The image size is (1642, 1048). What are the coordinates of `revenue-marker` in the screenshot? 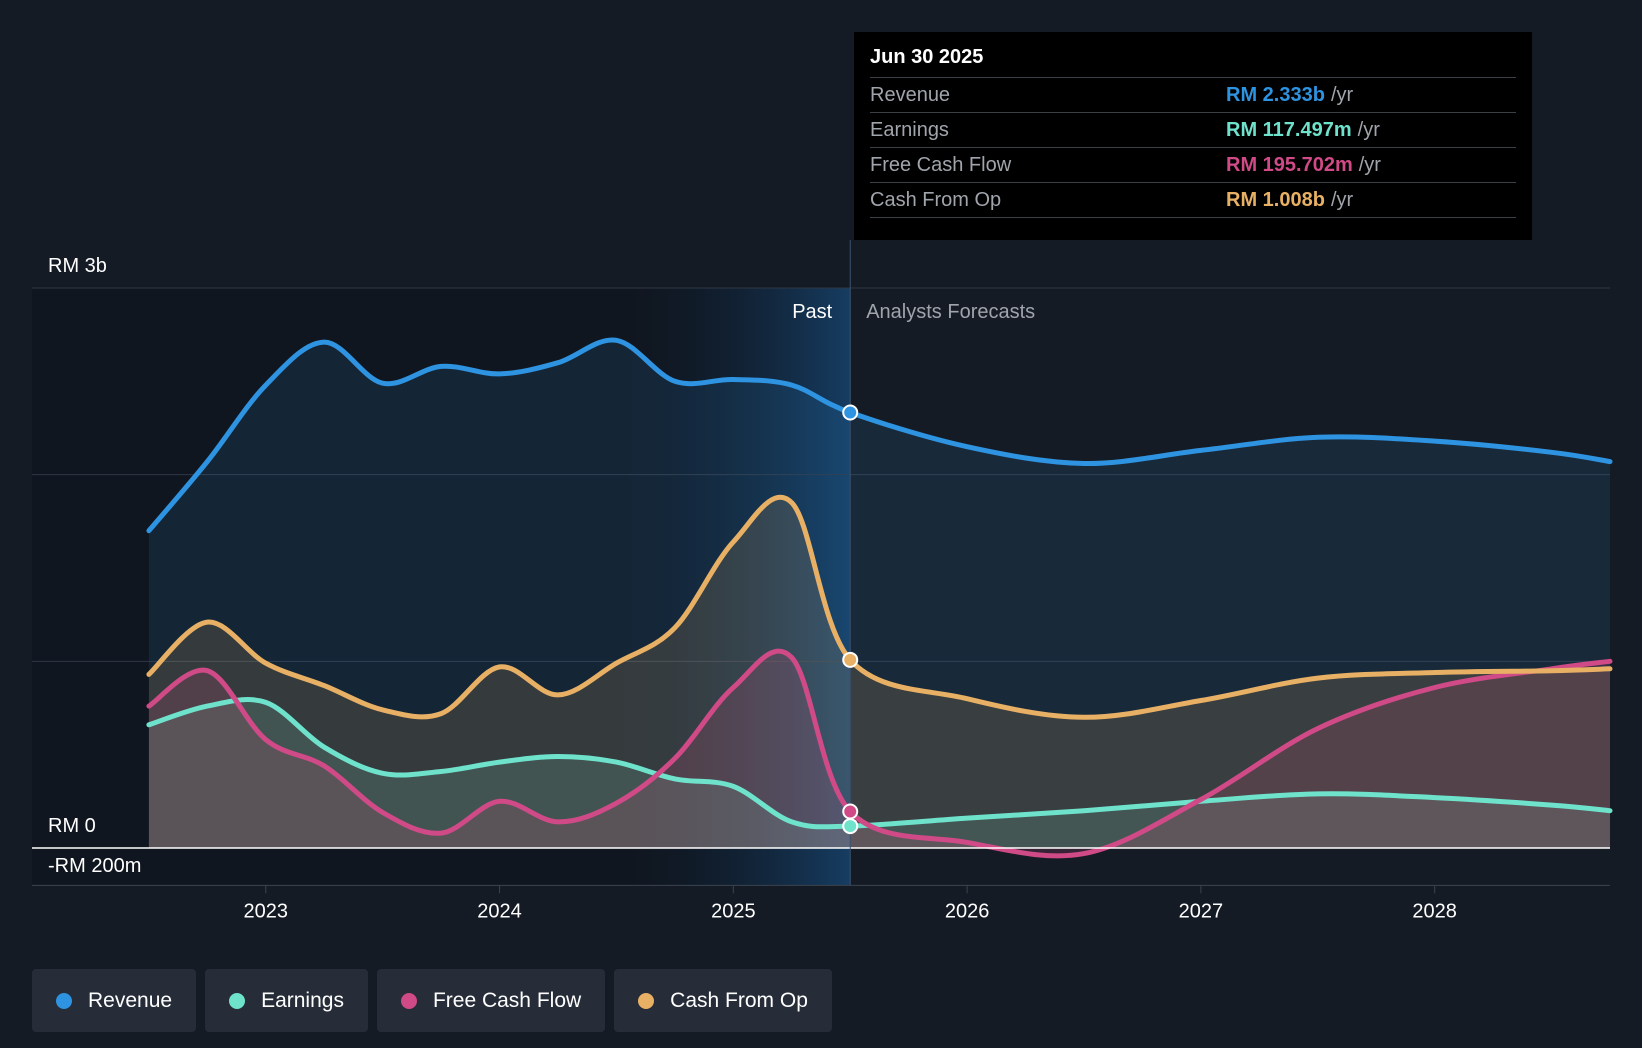 It's located at (850, 412).